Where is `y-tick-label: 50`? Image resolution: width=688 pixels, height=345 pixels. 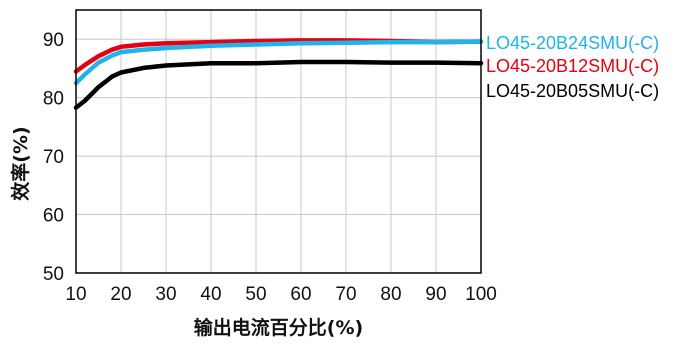 y-tick-label: 50 is located at coordinates (53, 274).